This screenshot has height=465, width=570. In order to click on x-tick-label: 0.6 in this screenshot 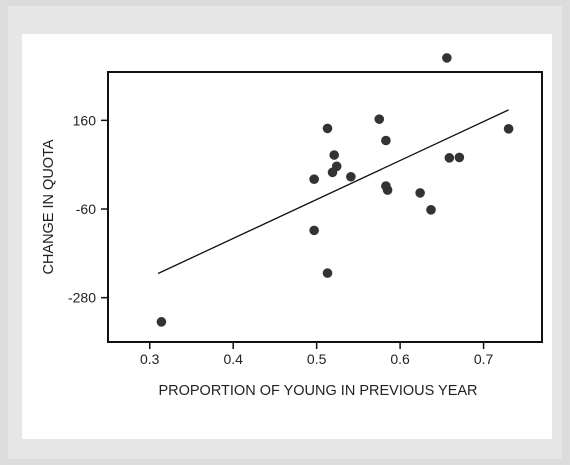, I will do `click(400, 359)`.